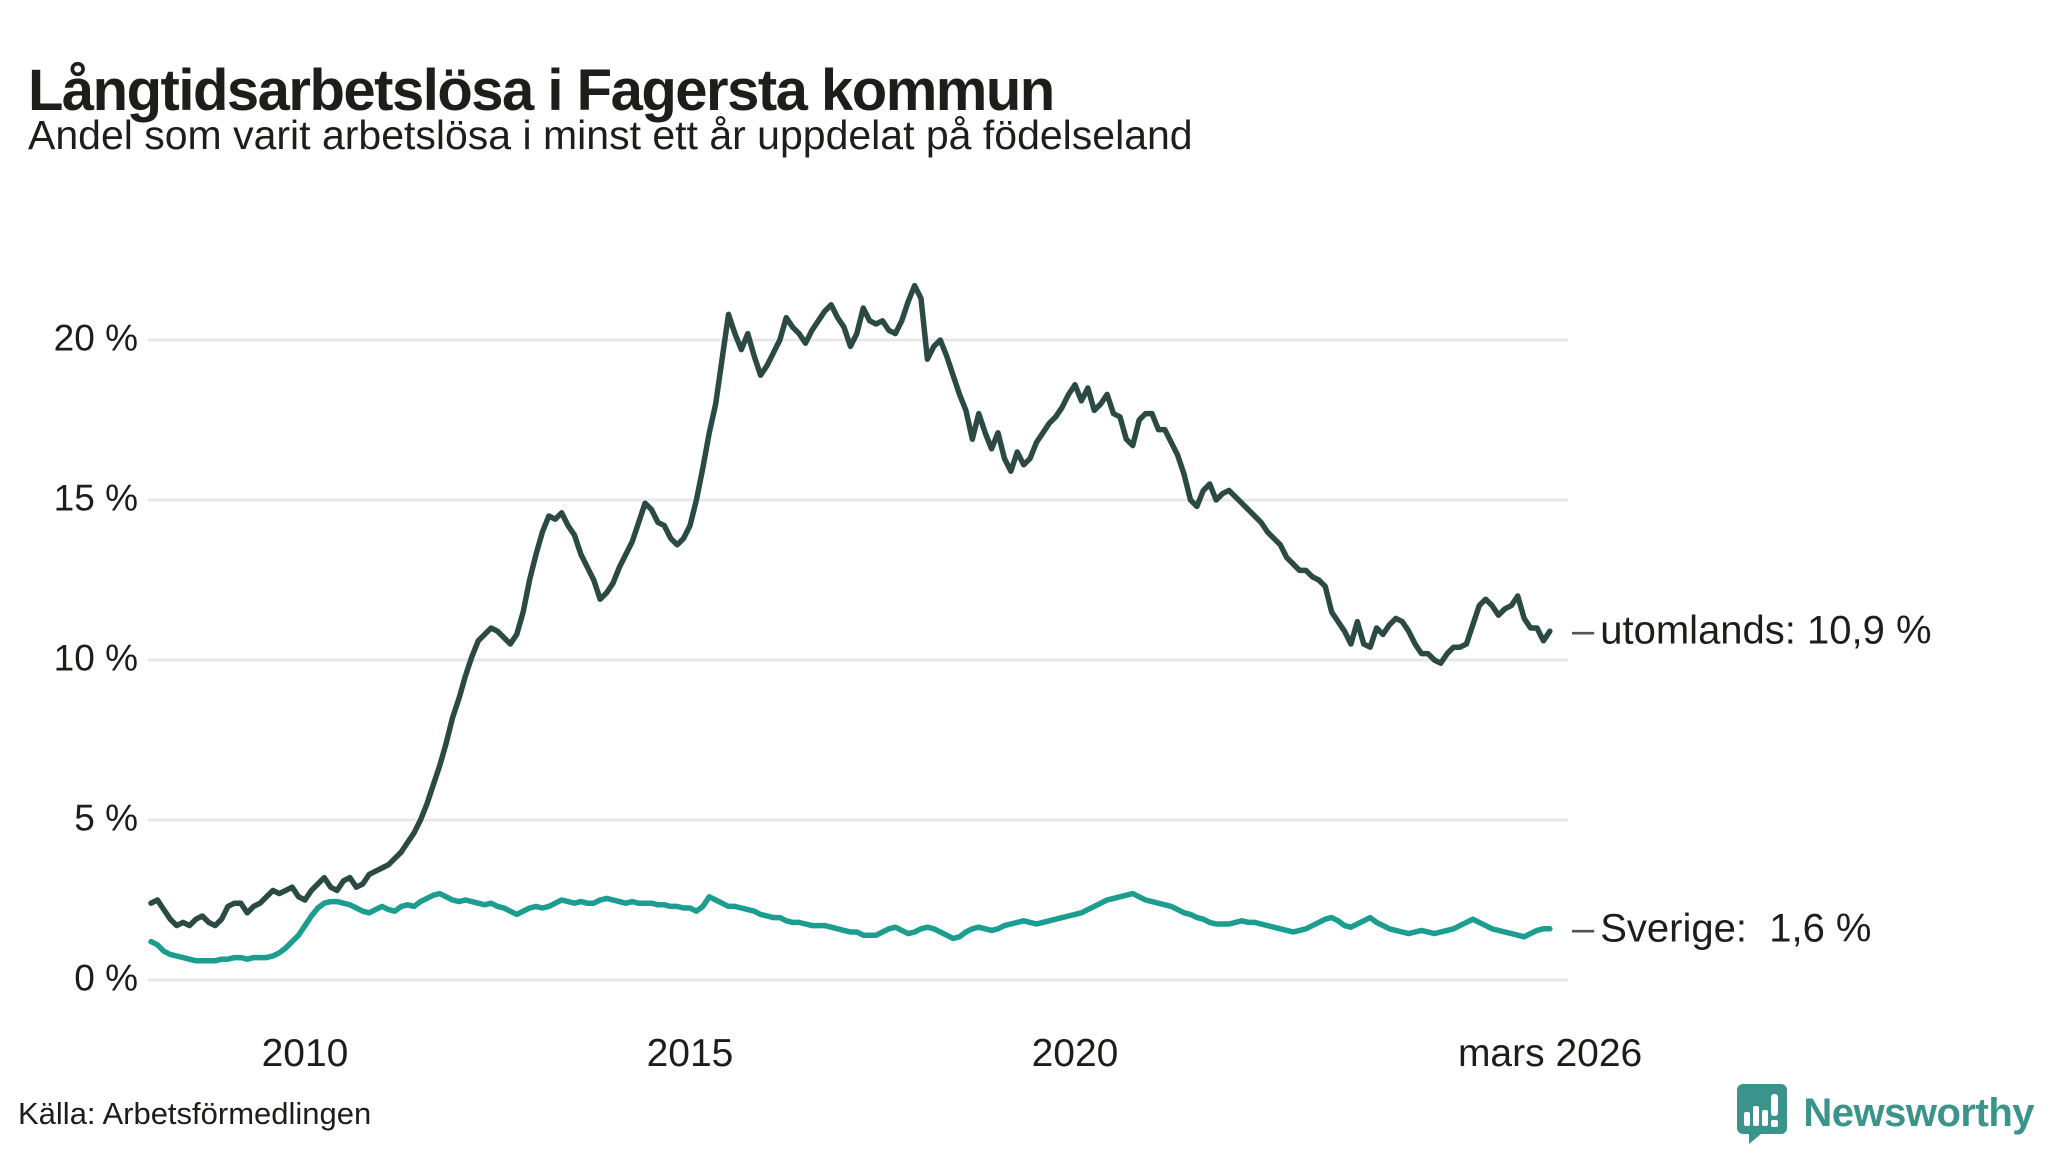 This screenshot has height=1152, width=2048. What do you see at coordinates (95, 338) in the screenshot?
I see `y-tick-label: 20 %` at bounding box center [95, 338].